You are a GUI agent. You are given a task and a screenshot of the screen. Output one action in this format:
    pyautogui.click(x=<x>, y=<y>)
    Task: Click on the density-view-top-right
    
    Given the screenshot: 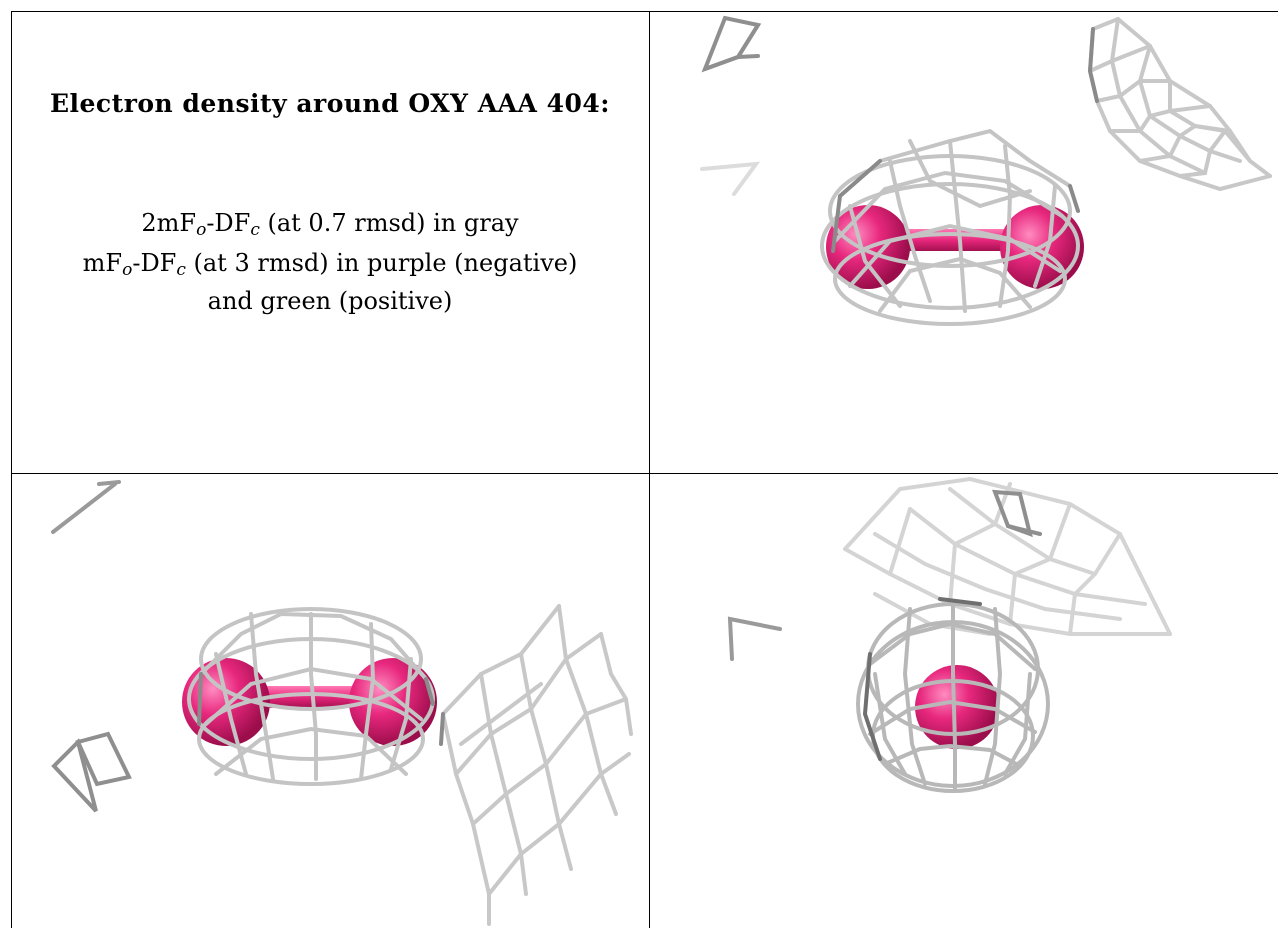 What is the action you would take?
    pyautogui.click(x=986, y=170)
    